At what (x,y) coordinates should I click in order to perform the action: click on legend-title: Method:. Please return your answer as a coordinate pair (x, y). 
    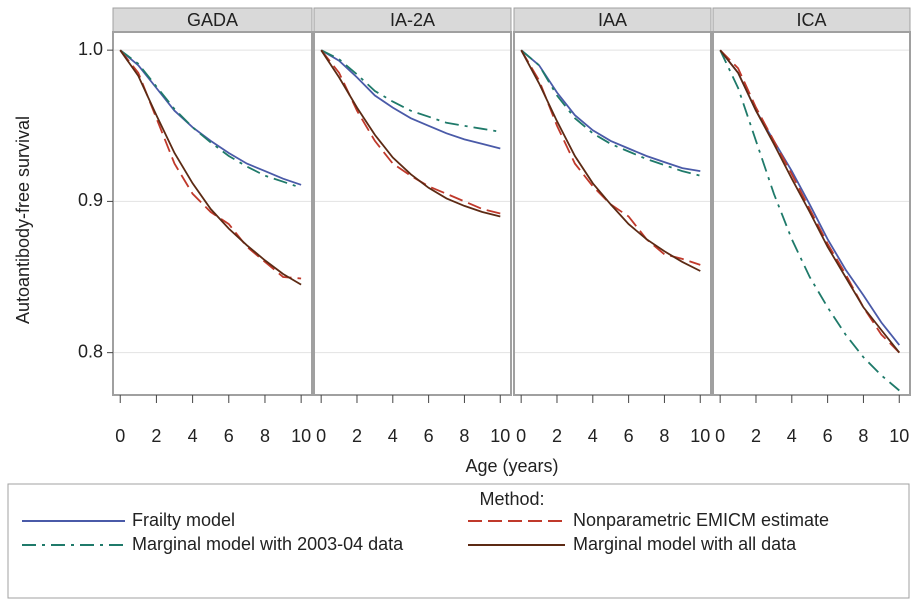
    Looking at the image, I should click on (511, 499).